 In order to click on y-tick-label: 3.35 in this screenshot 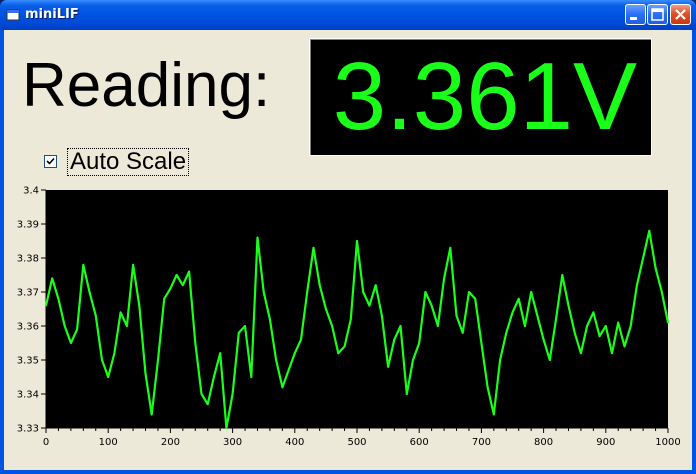, I will do `click(28, 361)`.